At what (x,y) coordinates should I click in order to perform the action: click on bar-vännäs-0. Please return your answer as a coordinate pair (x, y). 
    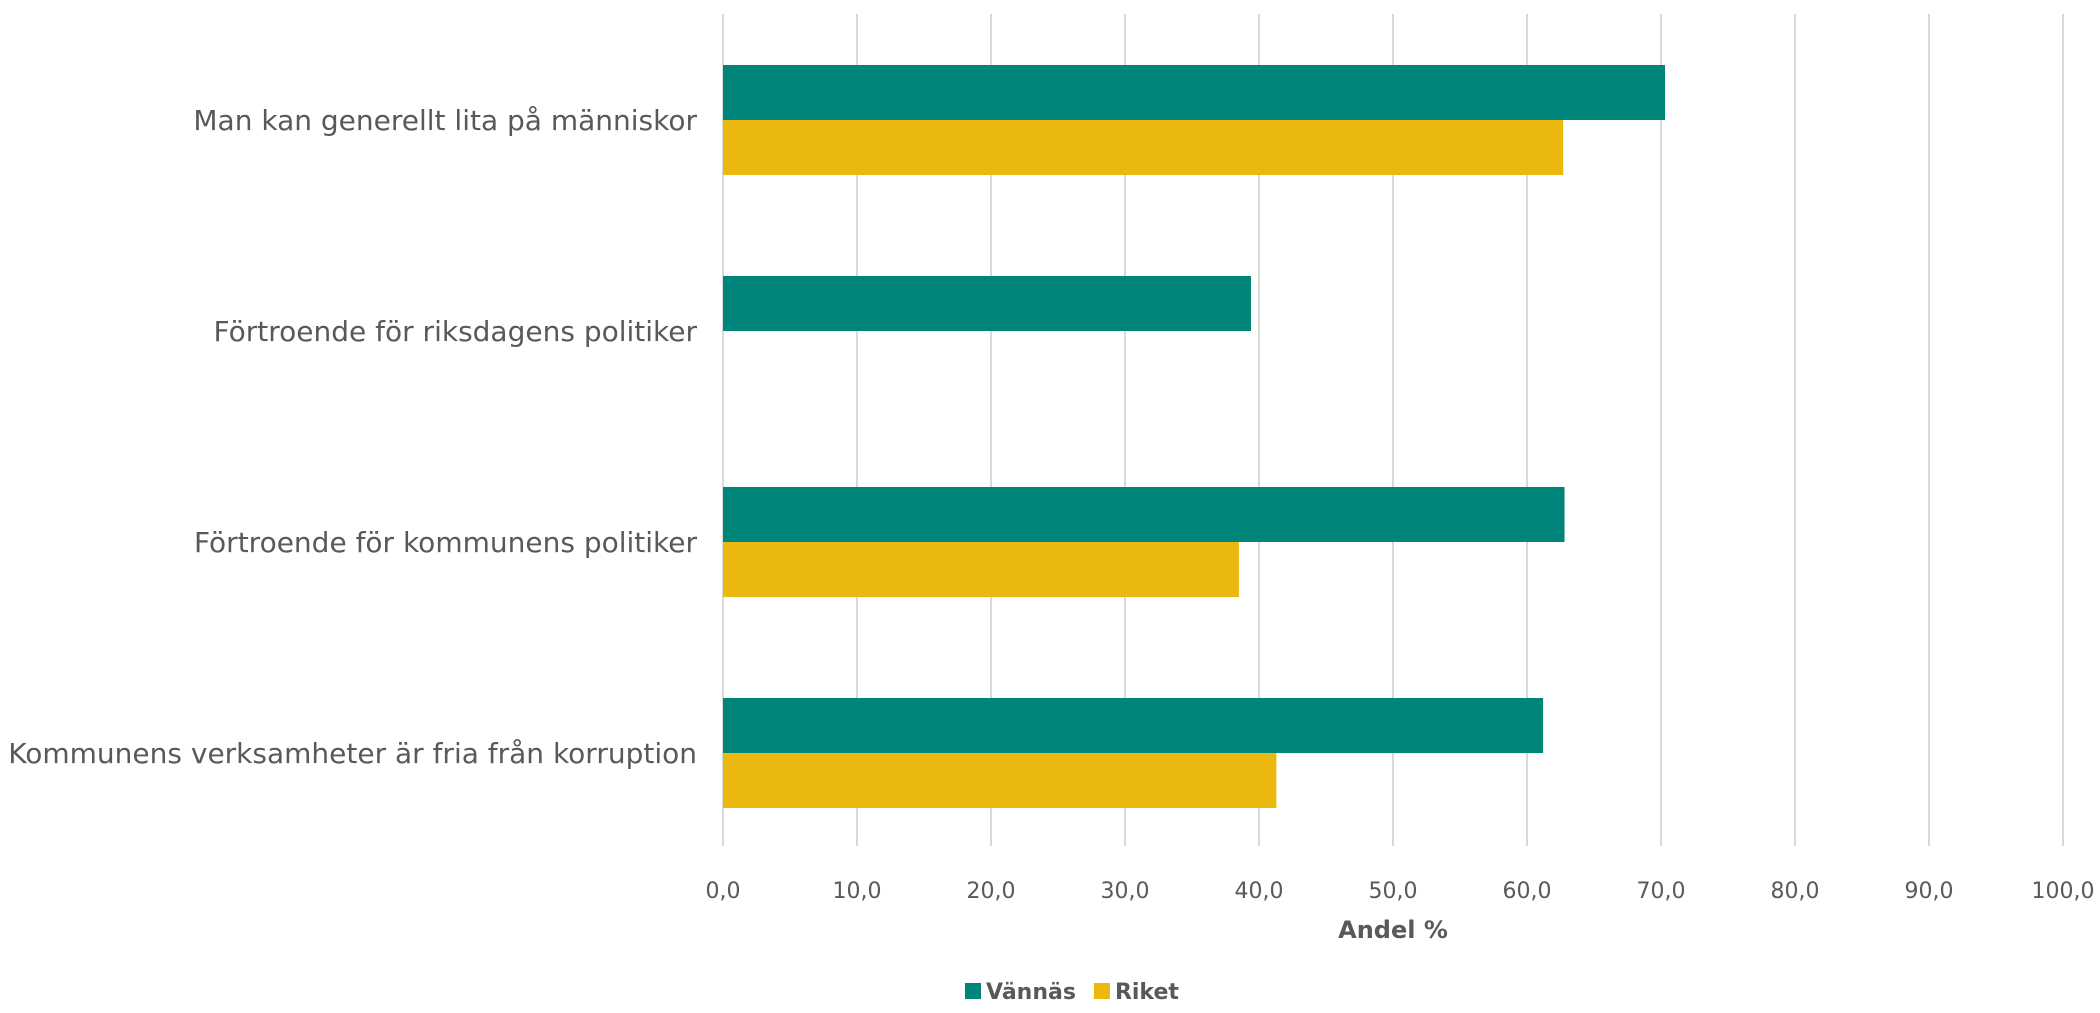
    Looking at the image, I should click on (1194, 92).